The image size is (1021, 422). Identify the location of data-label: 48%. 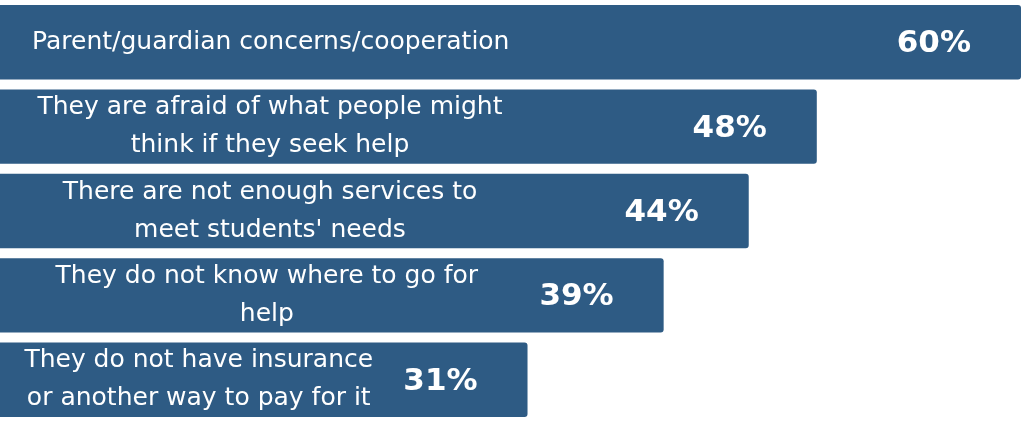
(729, 125).